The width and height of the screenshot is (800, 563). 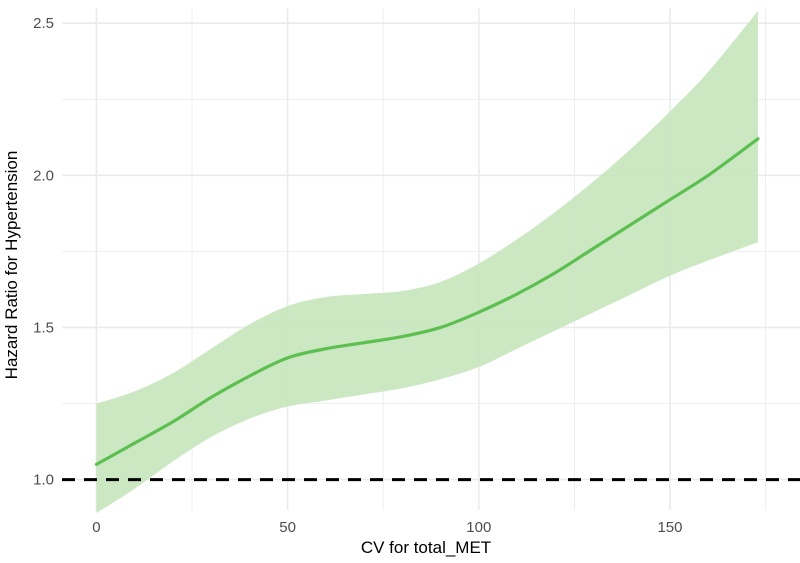 What do you see at coordinates (287, 527) in the screenshot?
I see `x-tick-label: 50` at bounding box center [287, 527].